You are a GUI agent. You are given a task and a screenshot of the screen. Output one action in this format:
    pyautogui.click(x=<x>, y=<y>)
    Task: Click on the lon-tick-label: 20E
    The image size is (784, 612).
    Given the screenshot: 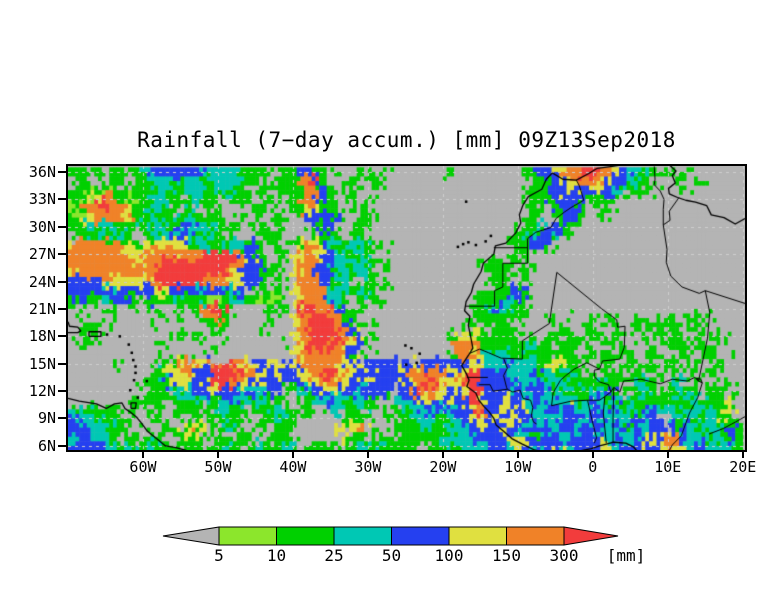 What is the action you would take?
    pyautogui.click(x=743, y=467)
    